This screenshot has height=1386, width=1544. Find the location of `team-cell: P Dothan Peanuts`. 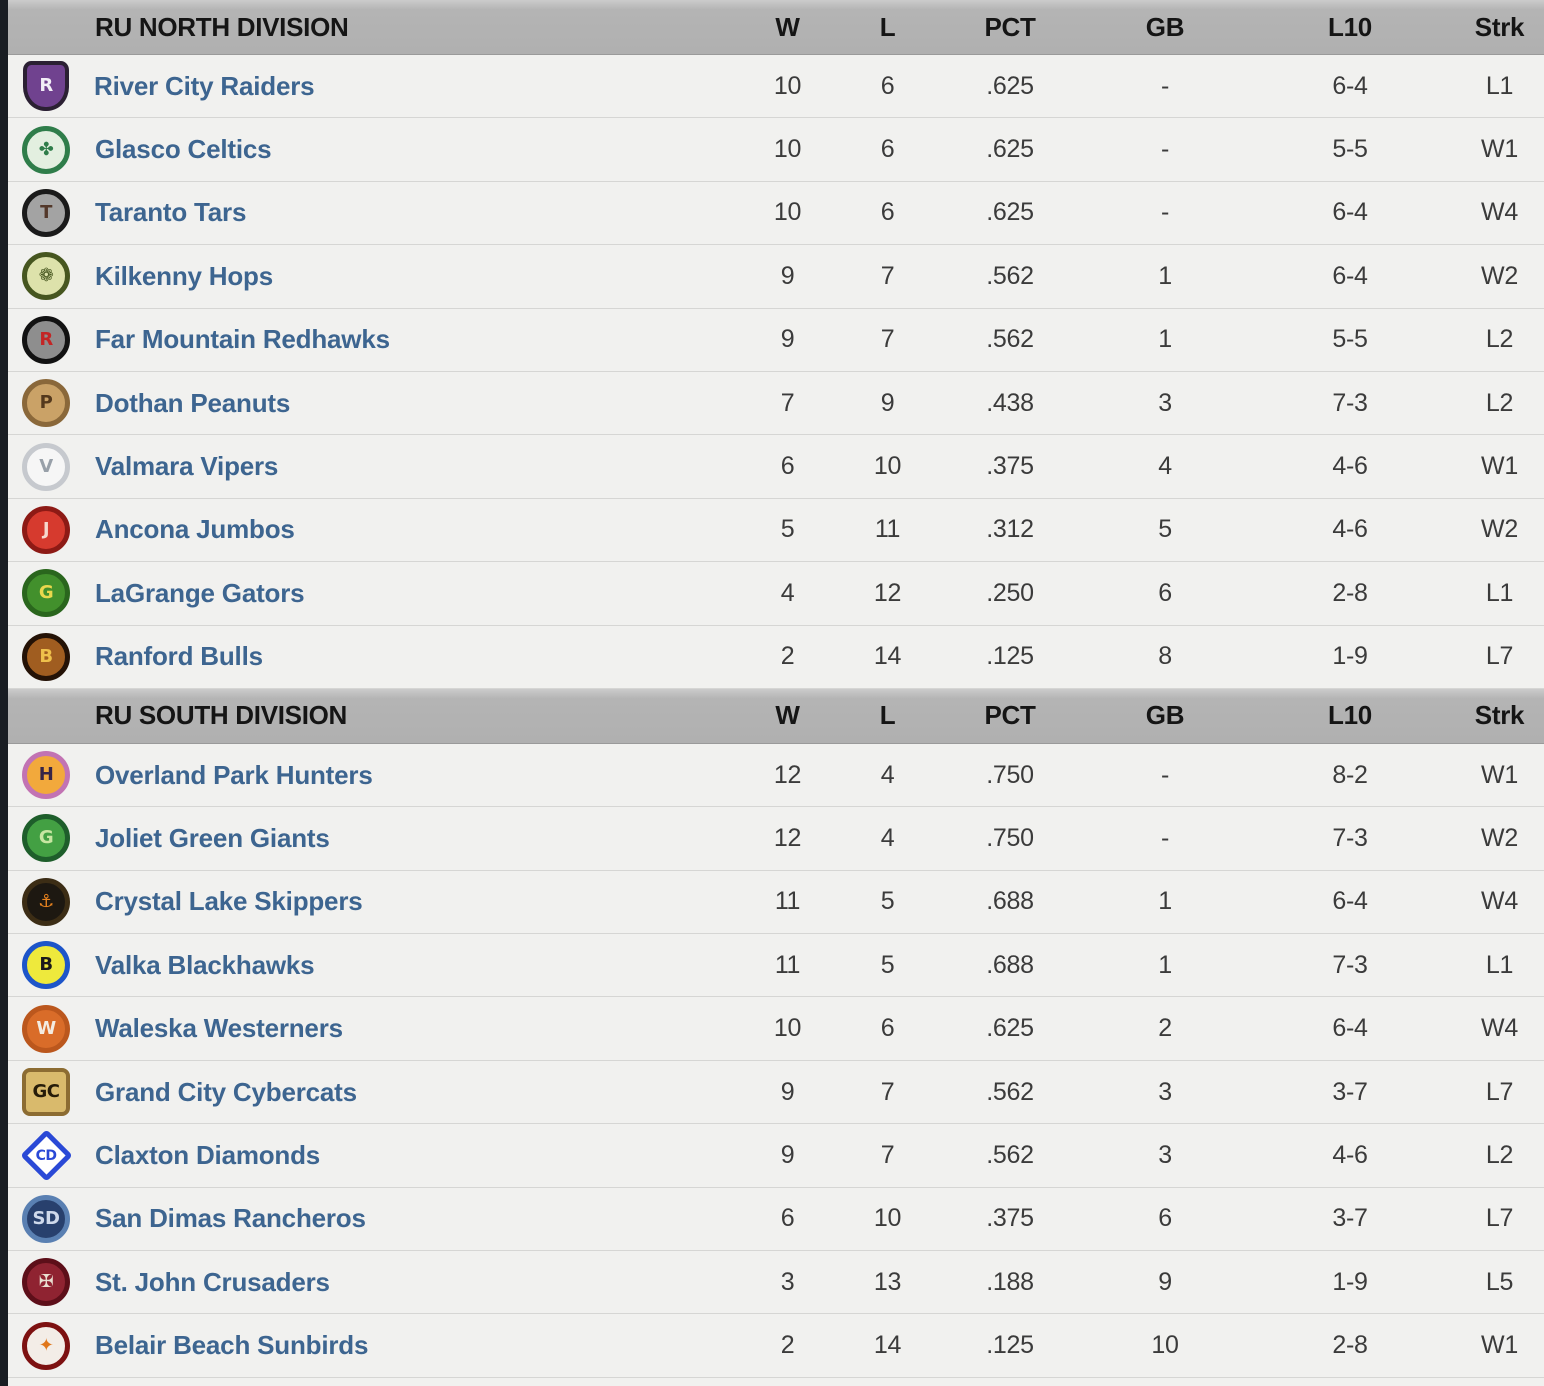

team-cell: P Dothan Peanuts is located at coordinates (371, 403).